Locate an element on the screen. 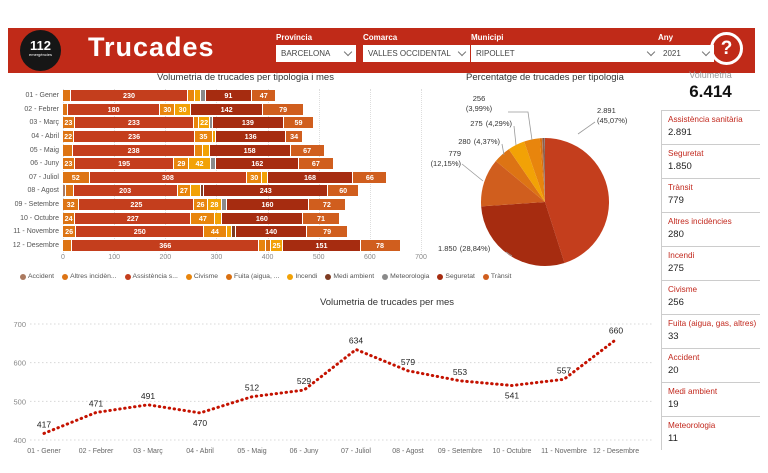 The width and height of the screenshot is (768, 473). legend-item: Trànsit is located at coordinates (496, 276).